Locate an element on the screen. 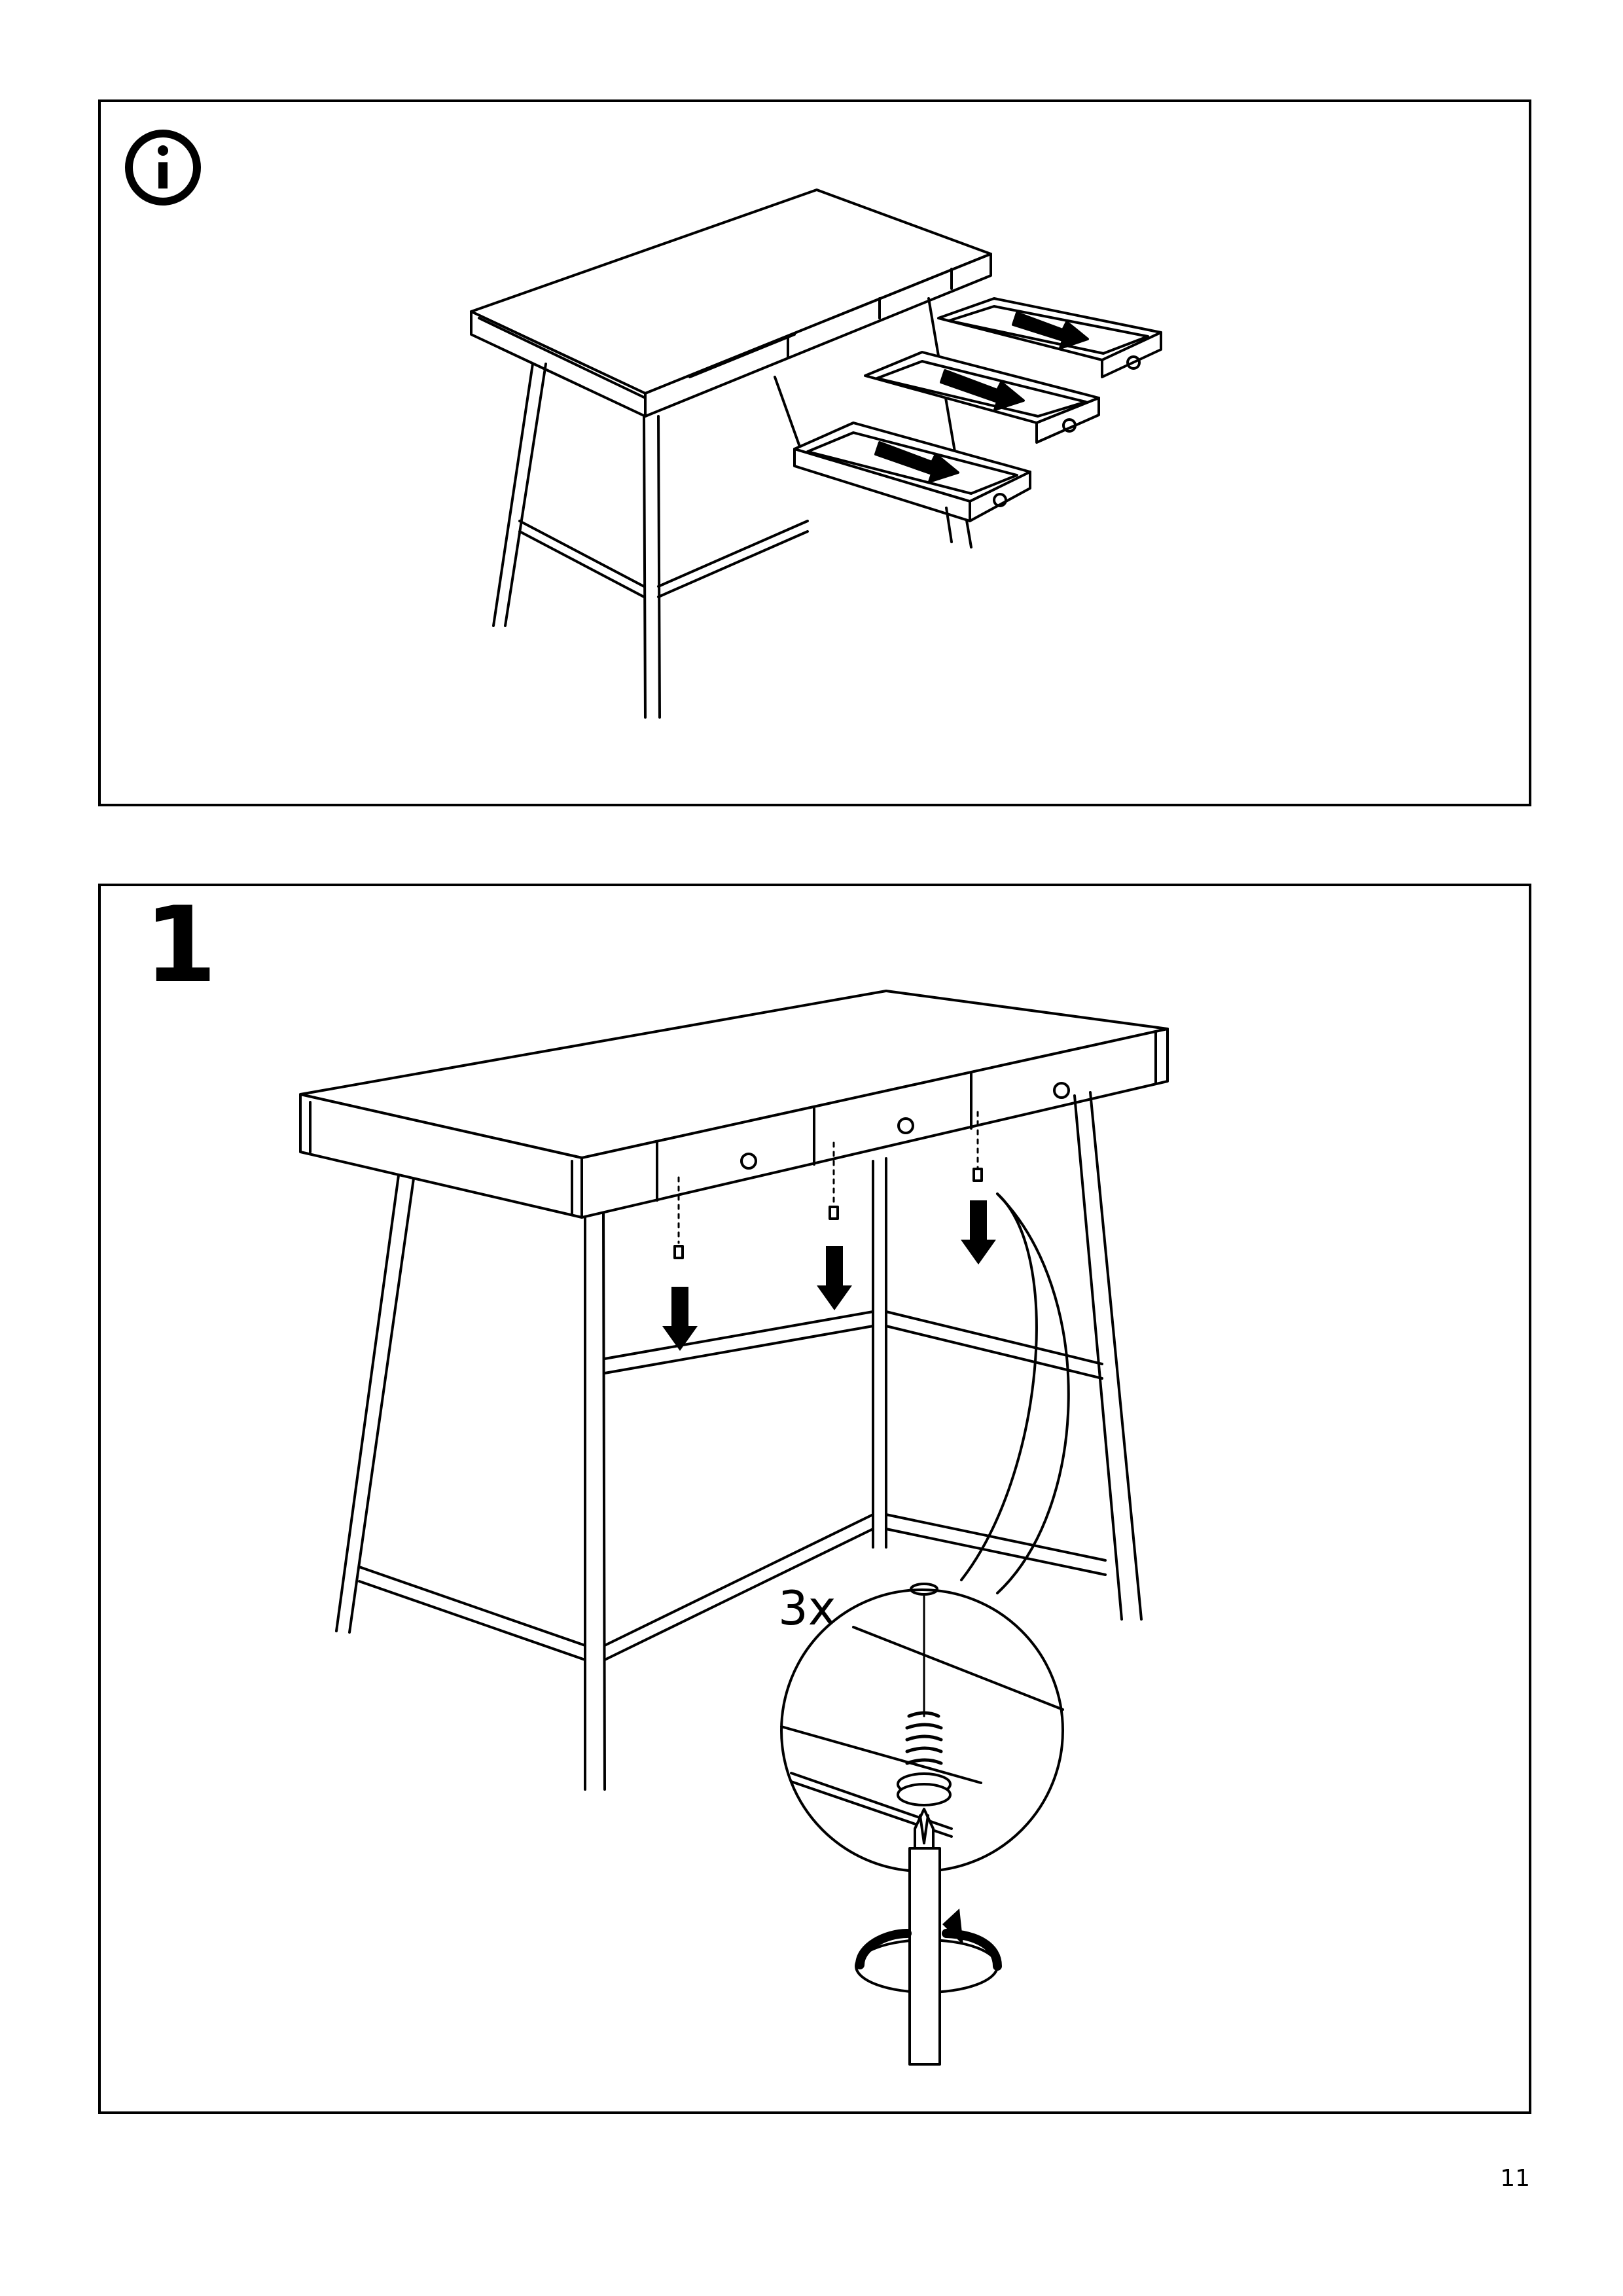 The height and width of the screenshot is (2296, 1623). rotate-clockwise-icon is located at coordinates (928, 1953).